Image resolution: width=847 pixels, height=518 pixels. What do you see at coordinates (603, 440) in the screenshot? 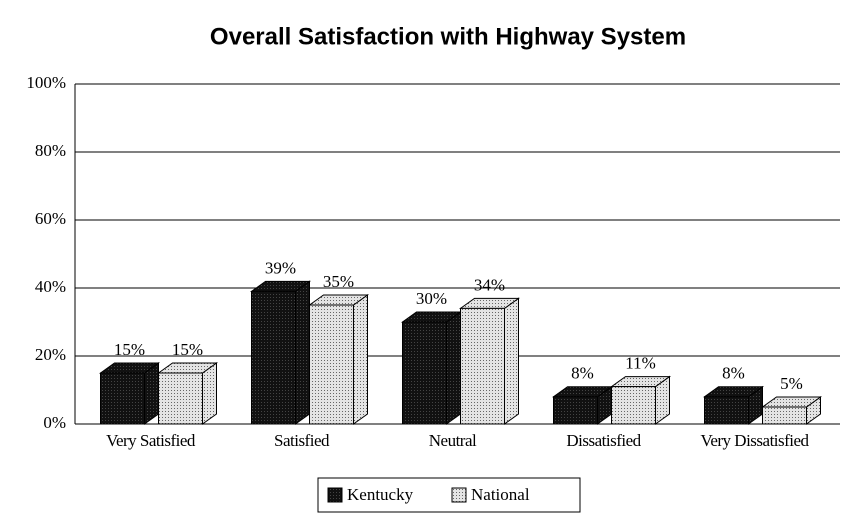
I see `x-tick-label: Dissatisfied` at bounding box center [603, 440].